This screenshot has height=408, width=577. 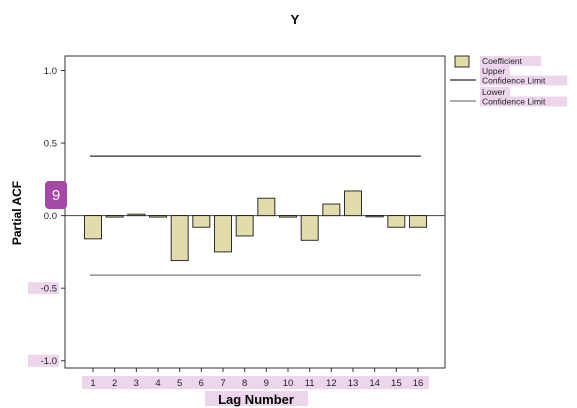 What do you see at coordinates (462, 61) in the screenshot?
I see `legend-swatch-coefficient` at bounding box center [462, 61].